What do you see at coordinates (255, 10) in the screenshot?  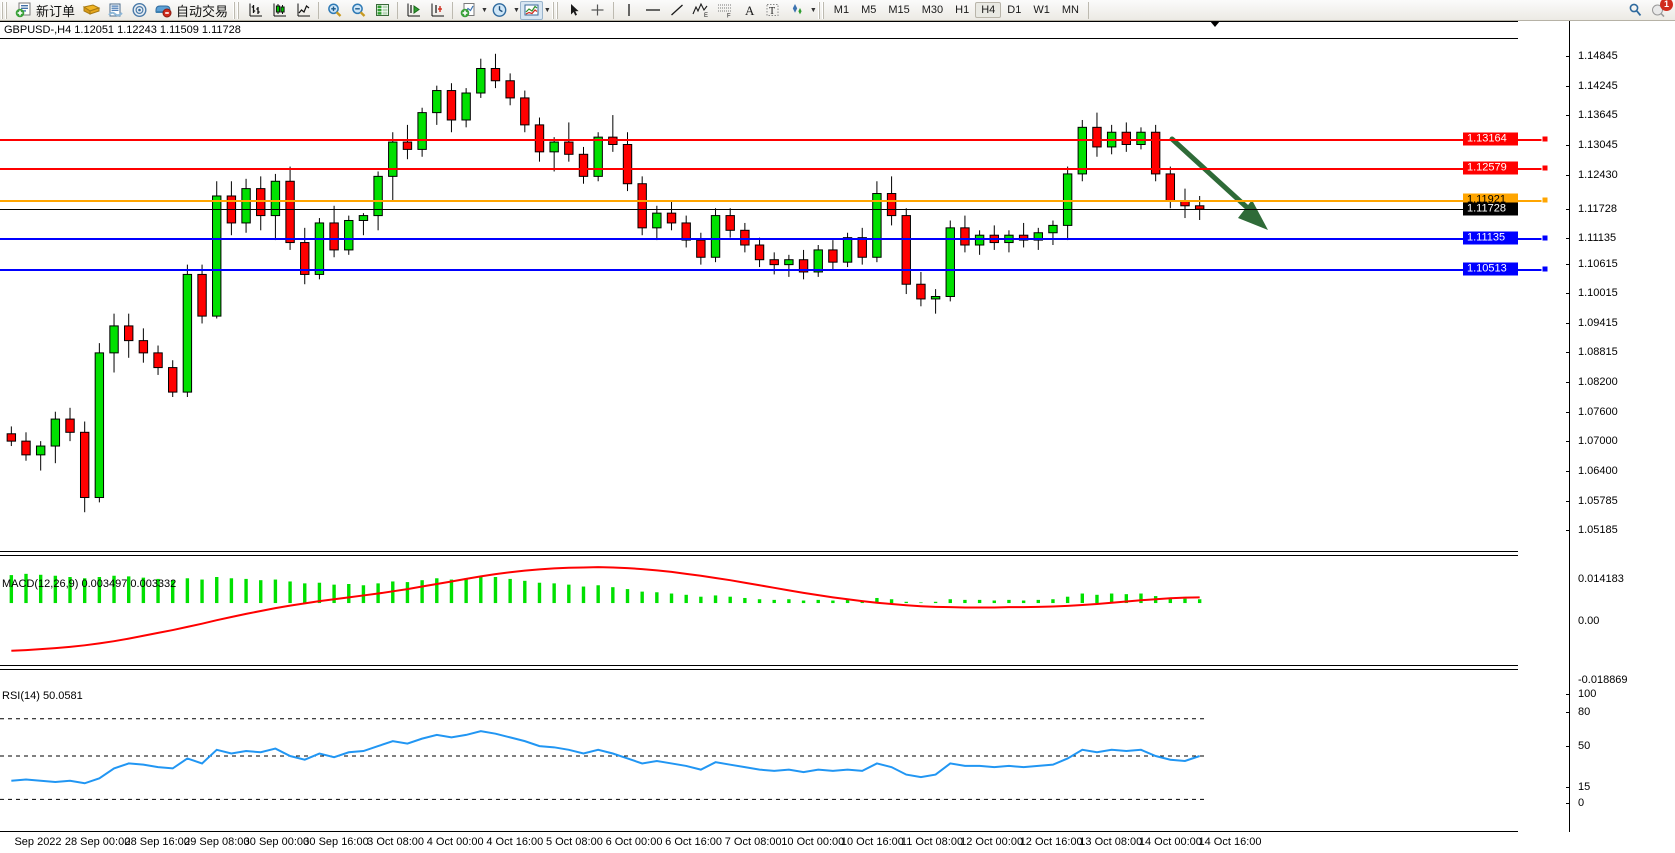 I see `bar-chart-icon` at bounding box center [255, 10].